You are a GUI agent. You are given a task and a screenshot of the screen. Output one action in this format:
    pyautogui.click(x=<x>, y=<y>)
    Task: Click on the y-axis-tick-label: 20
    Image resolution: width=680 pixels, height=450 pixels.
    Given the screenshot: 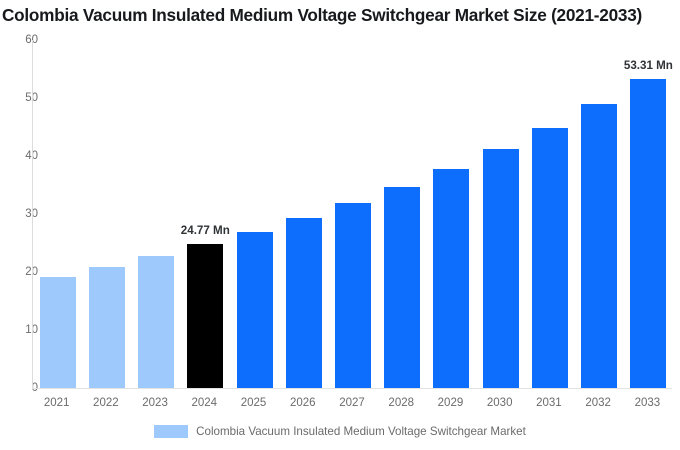 What is the action you would take?
    pyautogui.click(x=31, y=272)
    